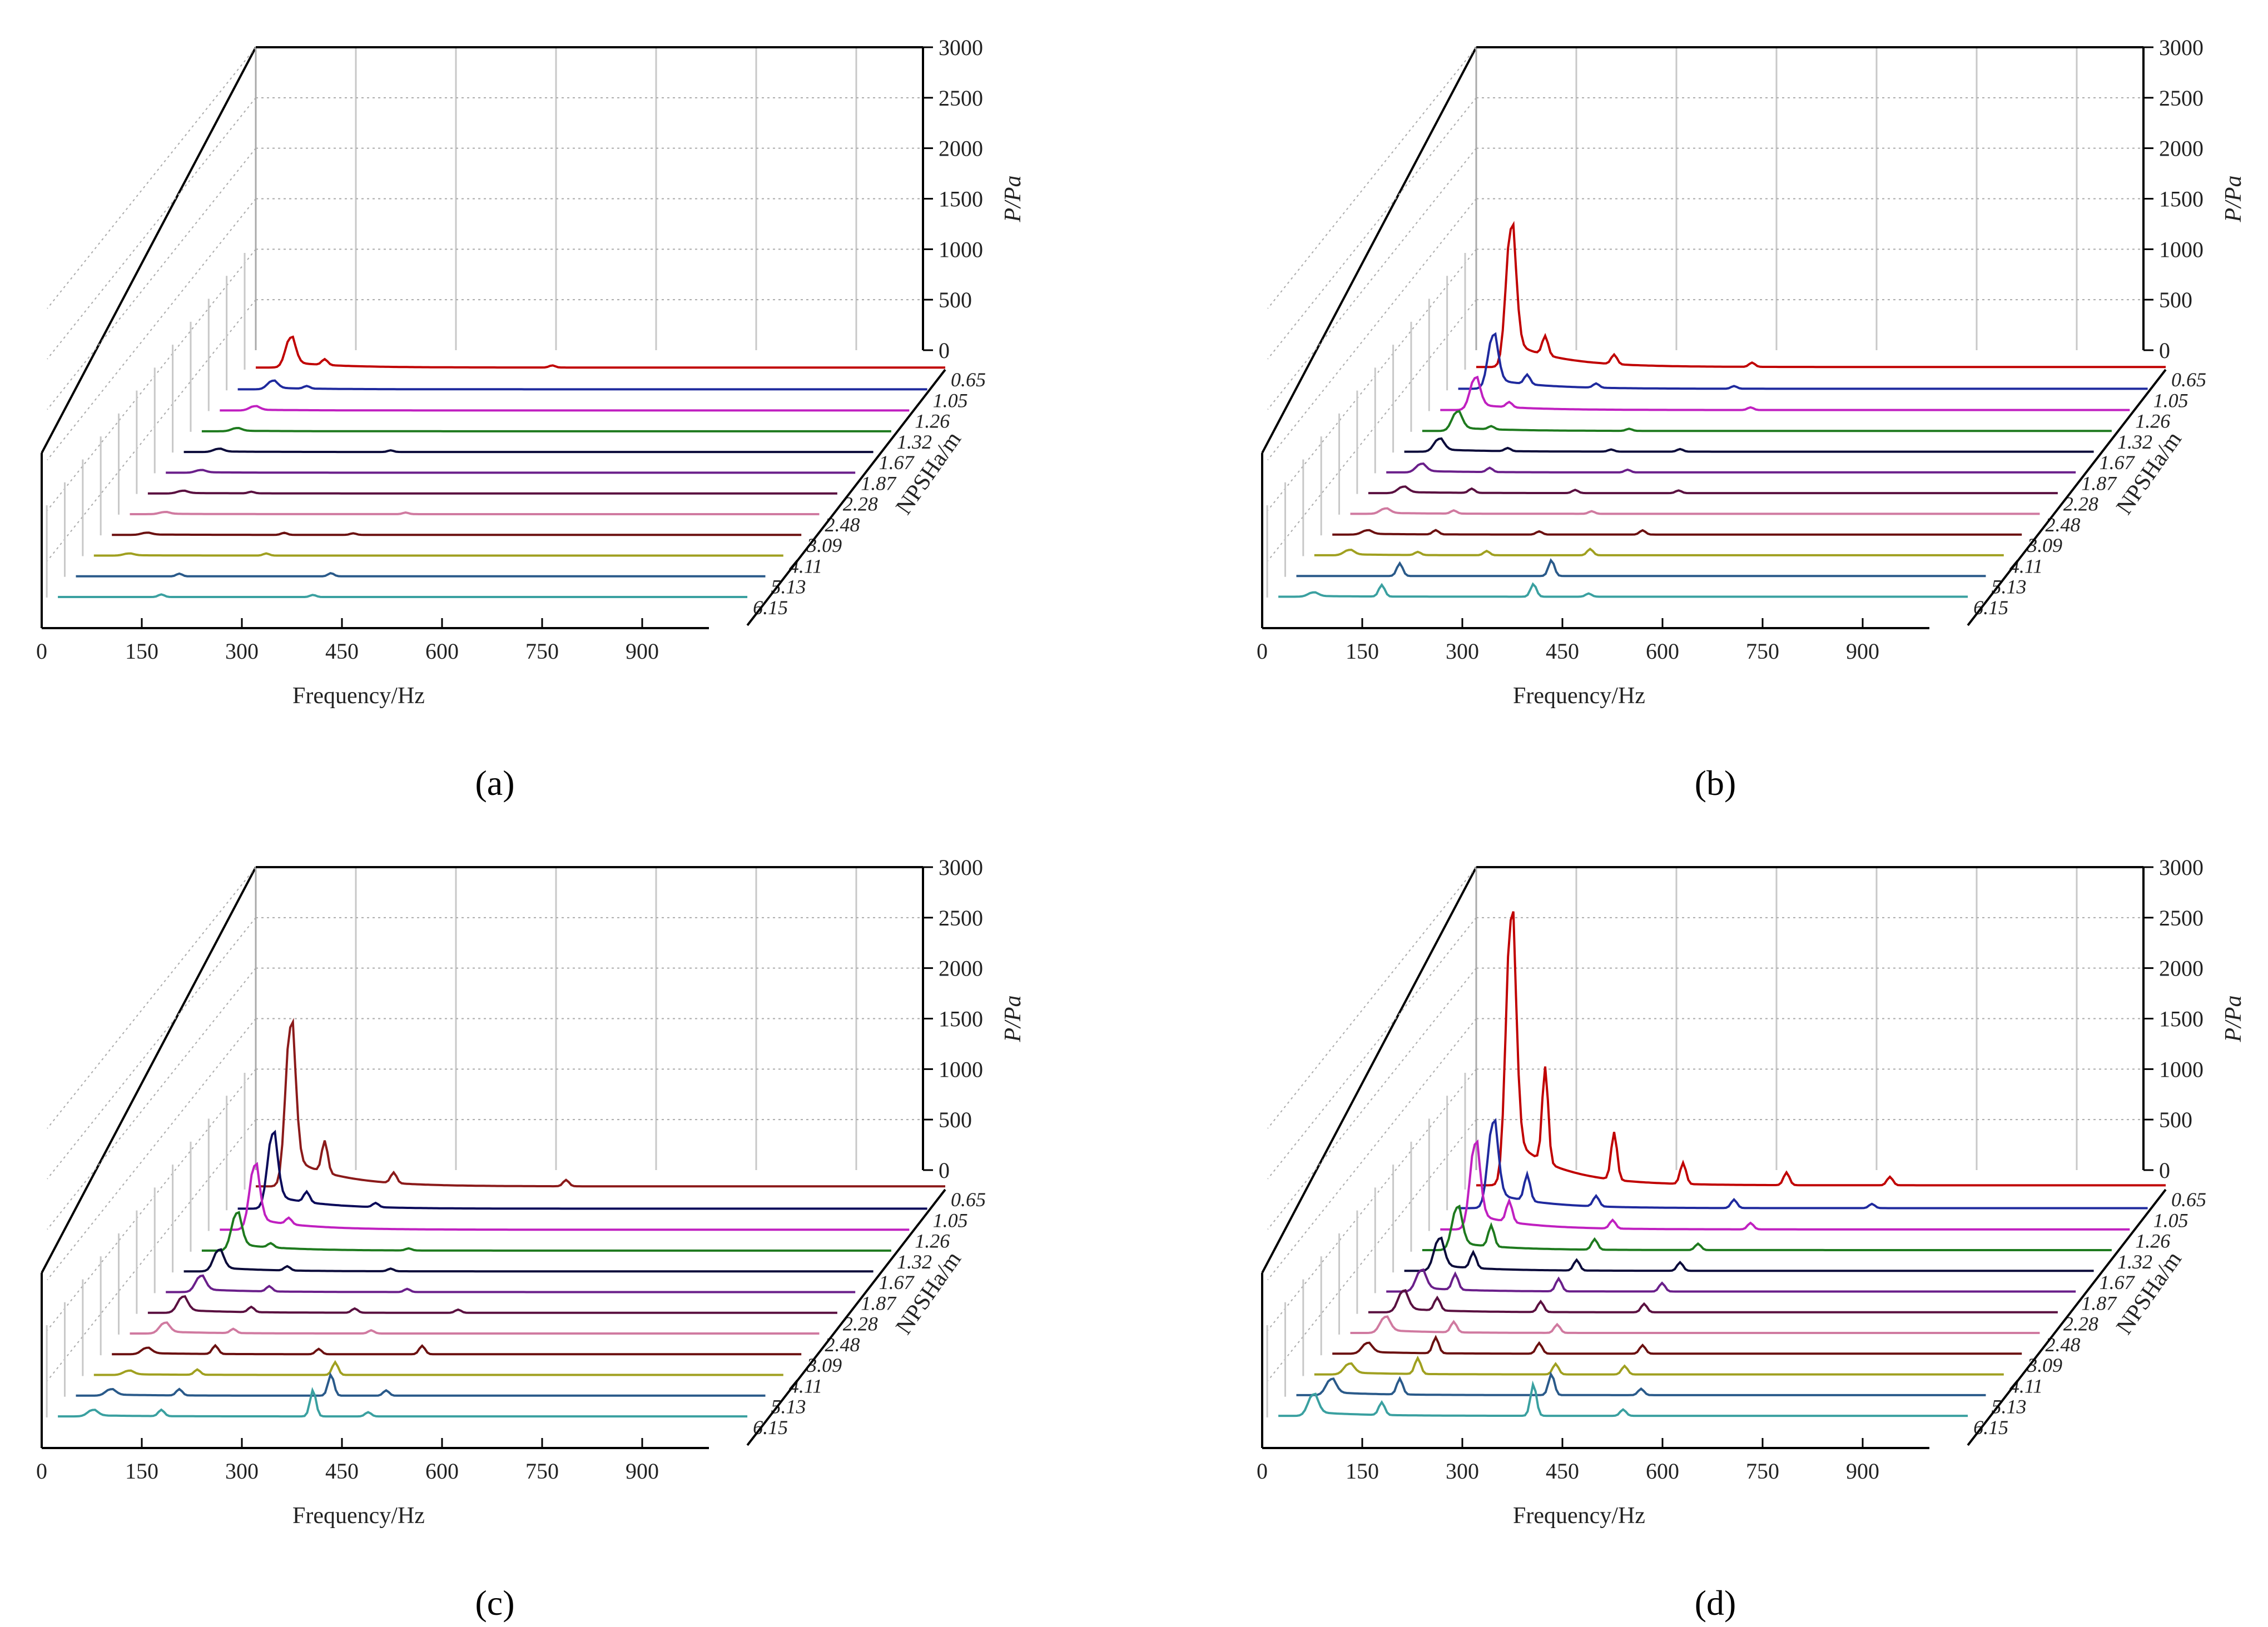 The image size is (2268, 1627). What do you see at coordinates (1013, 199) in the screenshot?
I see `z-axis-title: P/Pa` at bounding box center [1013, 199].